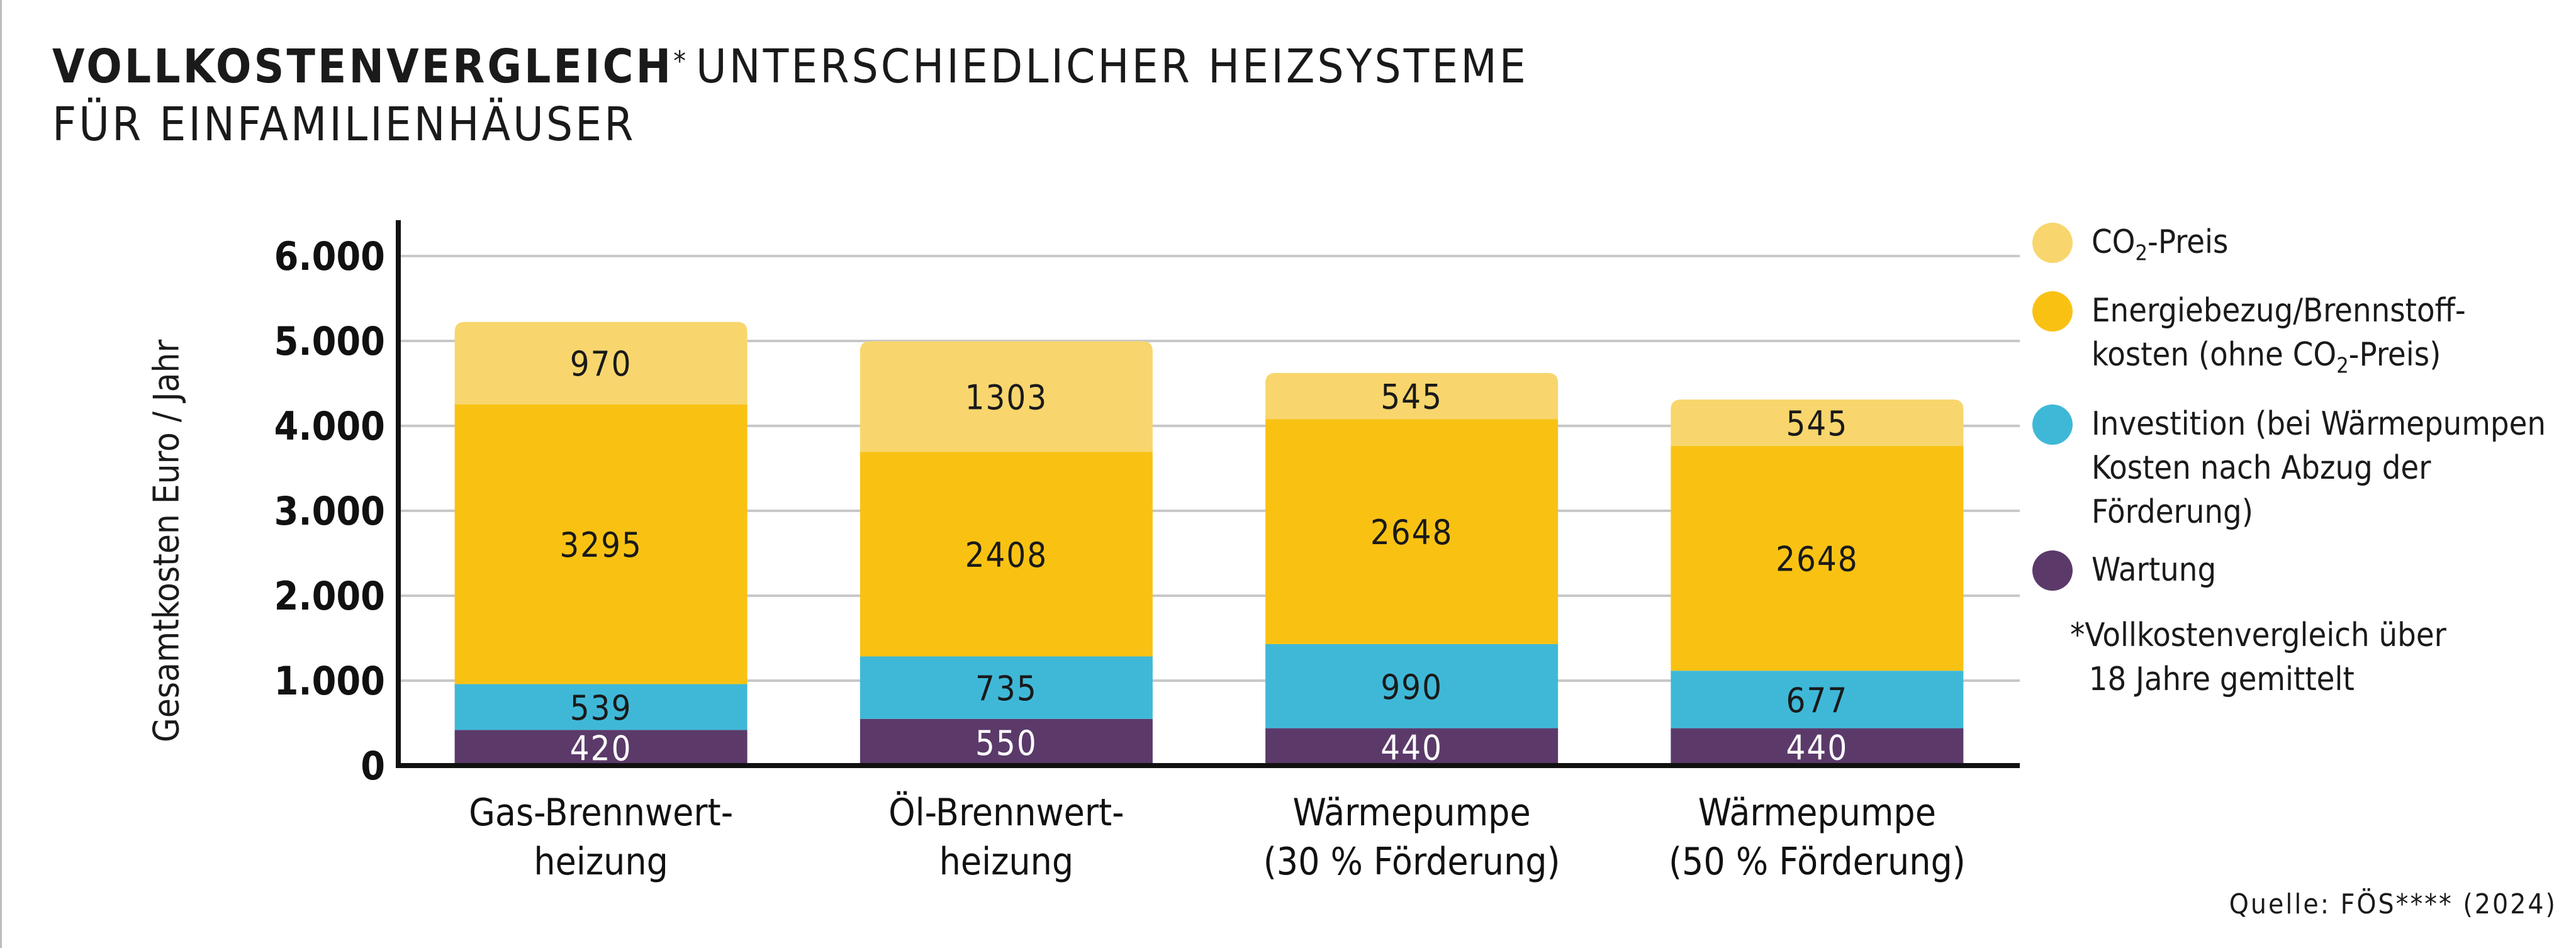 This screenshot has width=2576, height=948. Describe the element at coordinates (344, 125) in the screenshot. I see `title-line-2: FÜR EINFAMILIENHÄUSER` at that location.